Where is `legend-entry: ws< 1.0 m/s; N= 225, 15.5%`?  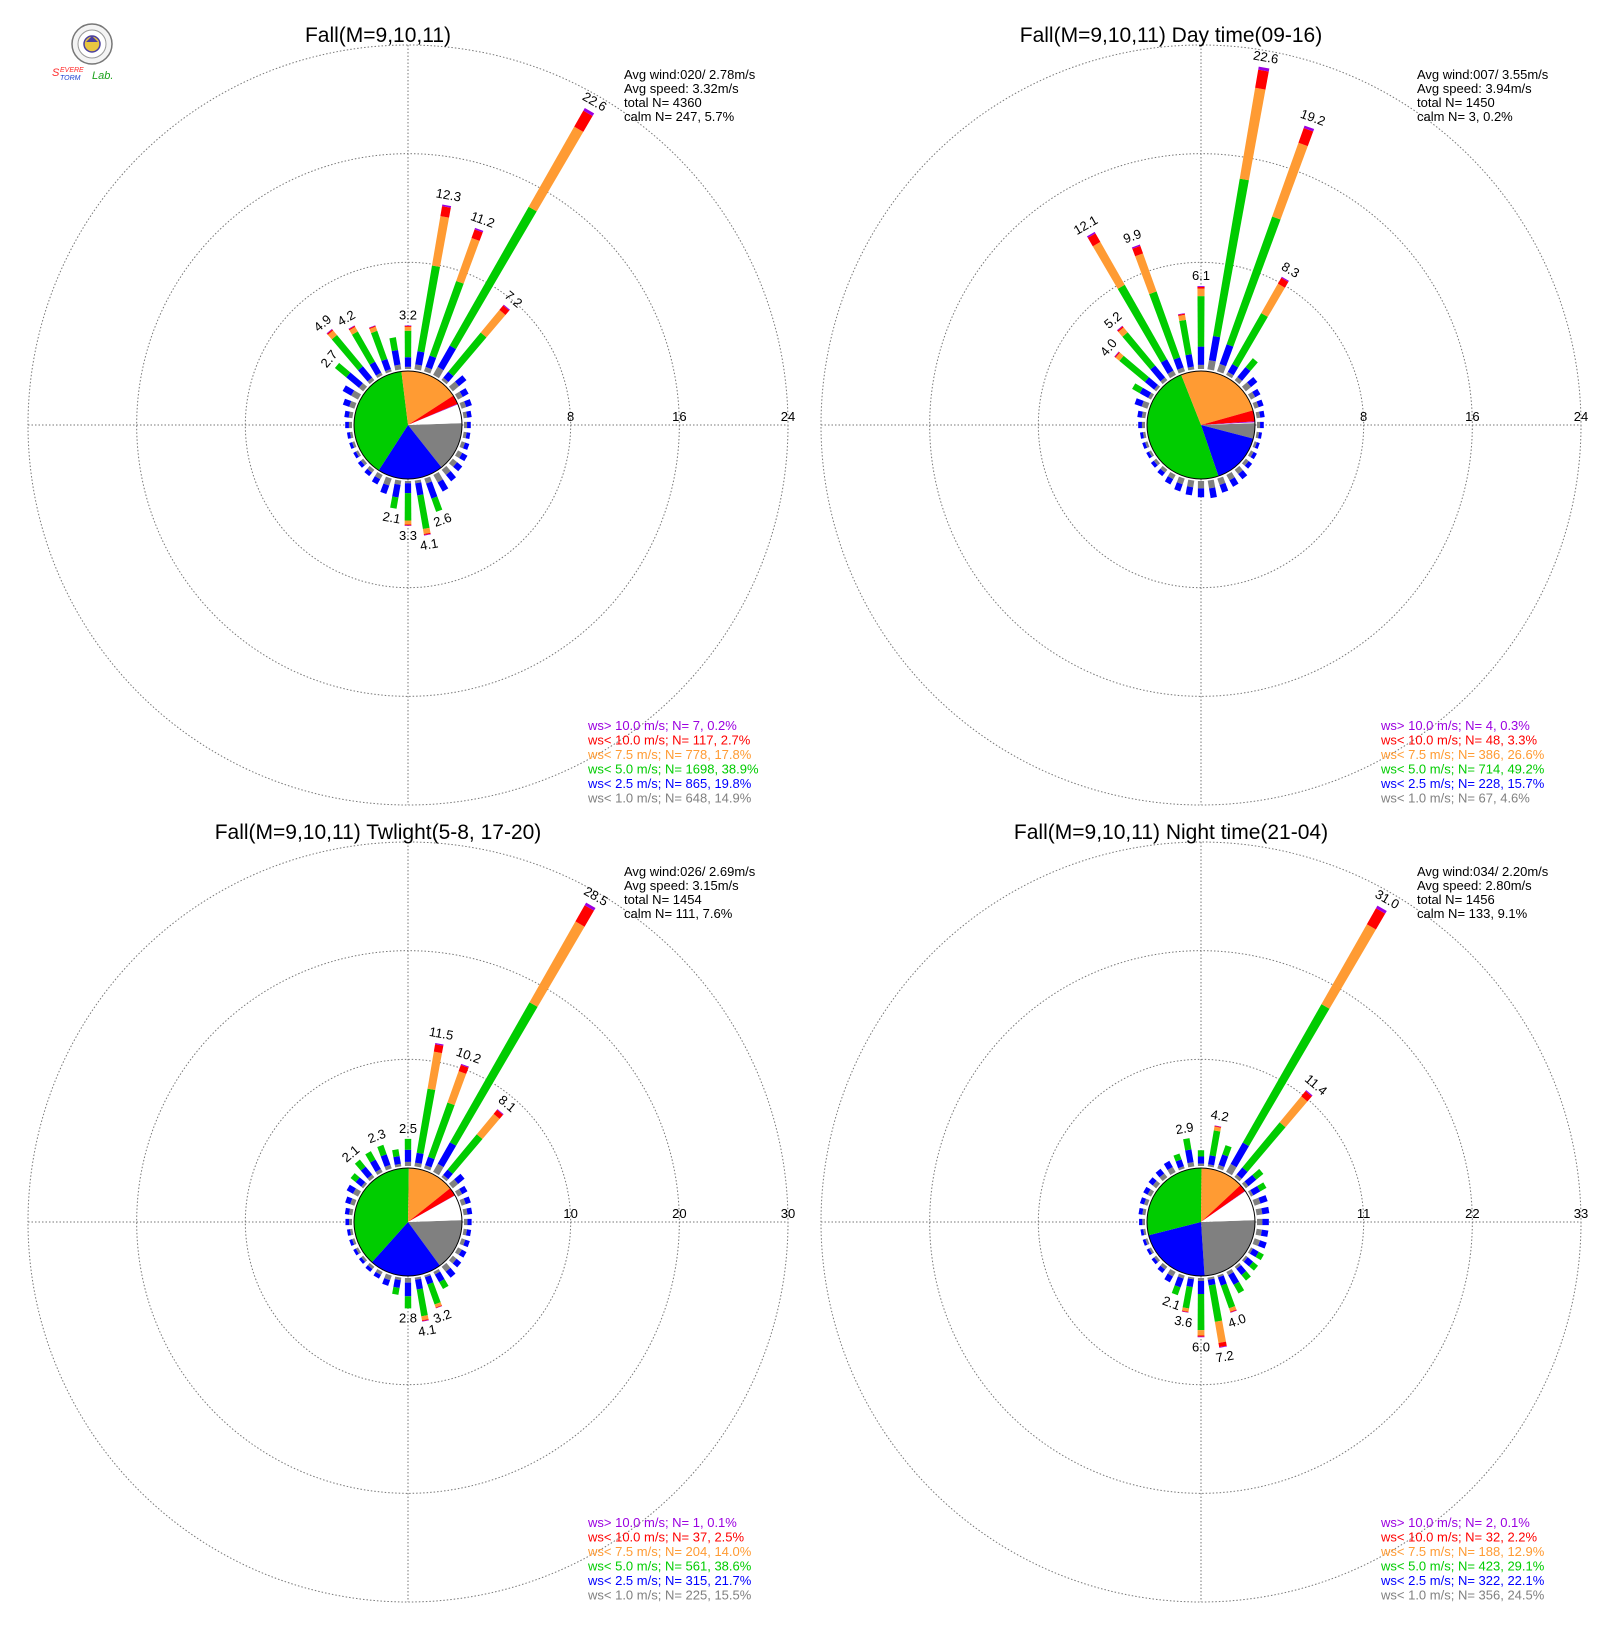 legend-entry: ws< 1.0 m/s; N= 225, 15.5% is located at coordinates (669, 1595).